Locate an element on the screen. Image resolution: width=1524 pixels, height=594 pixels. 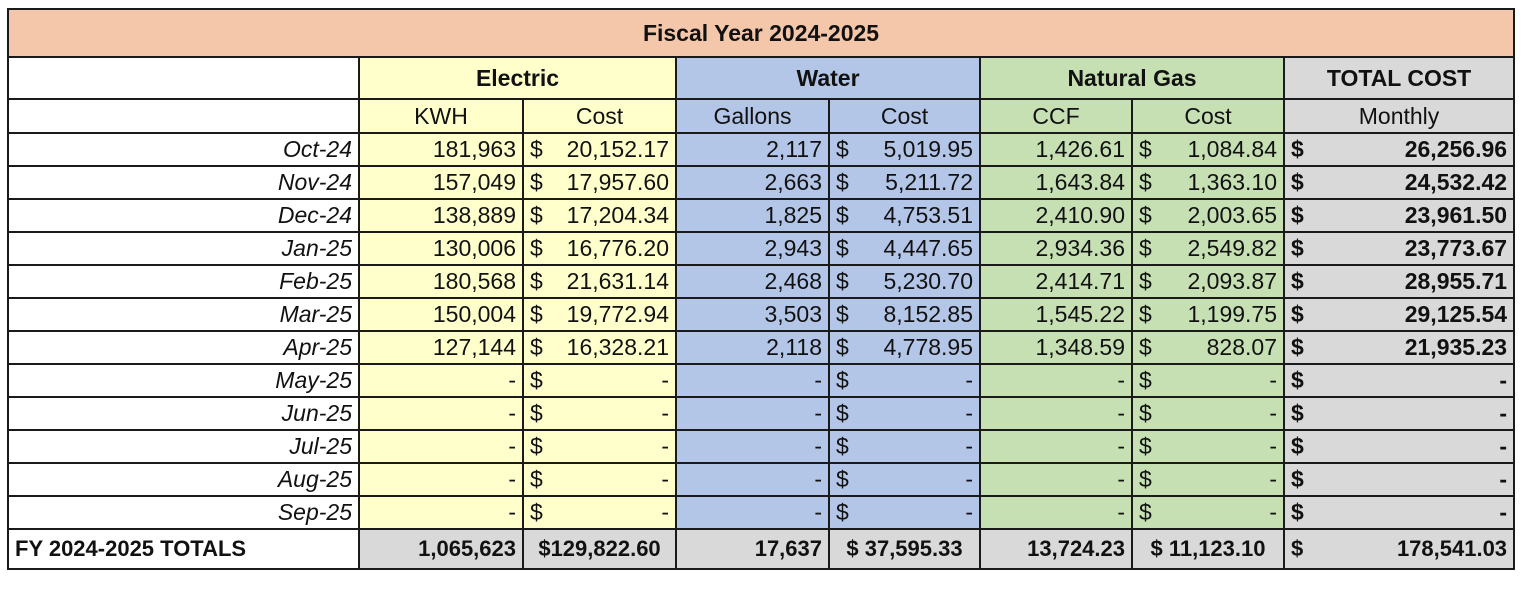
gallons-cell: - is located at coordinates (752, 446).